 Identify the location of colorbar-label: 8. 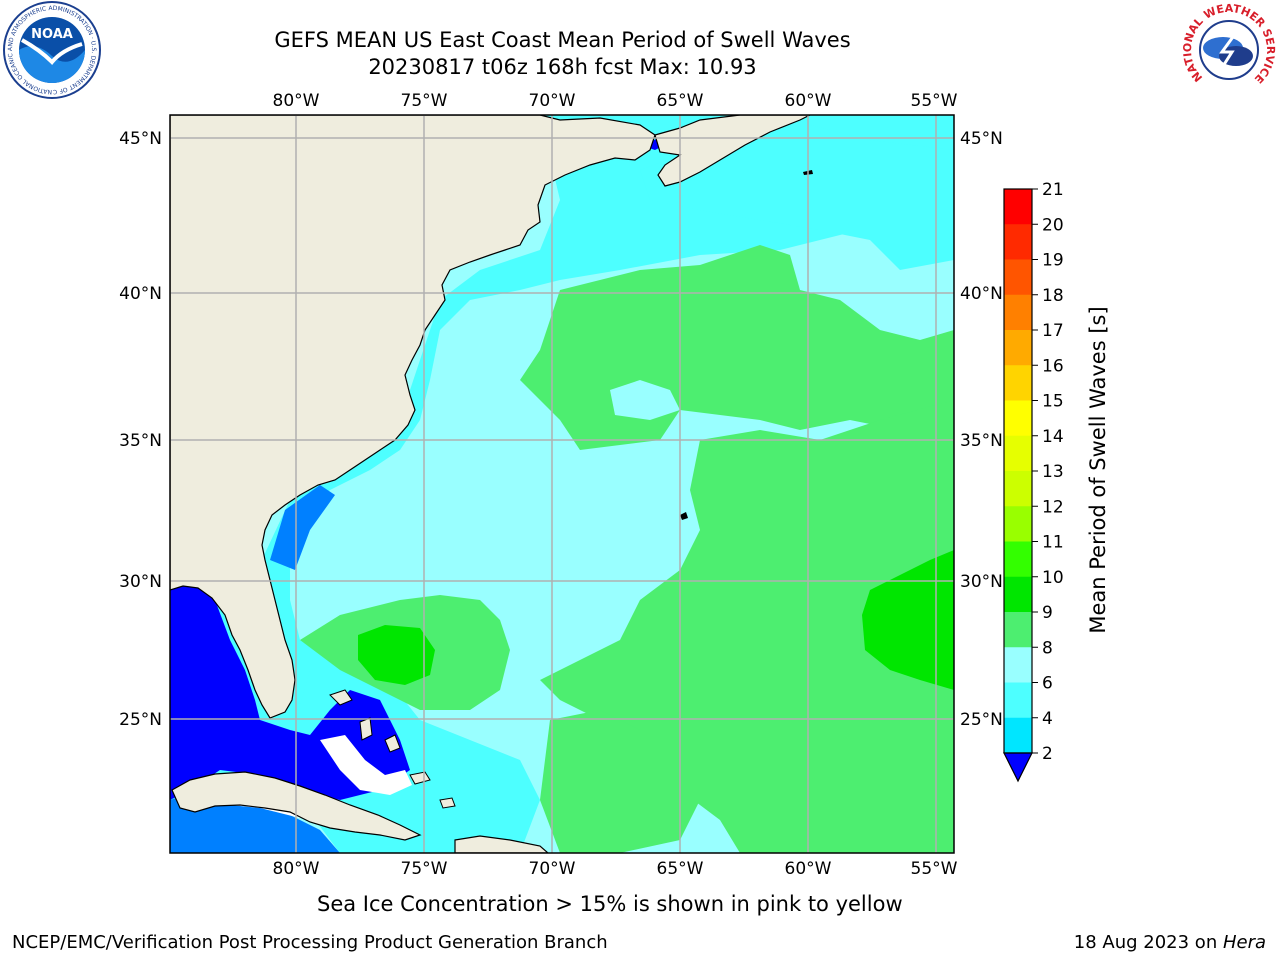
(1047, 648).